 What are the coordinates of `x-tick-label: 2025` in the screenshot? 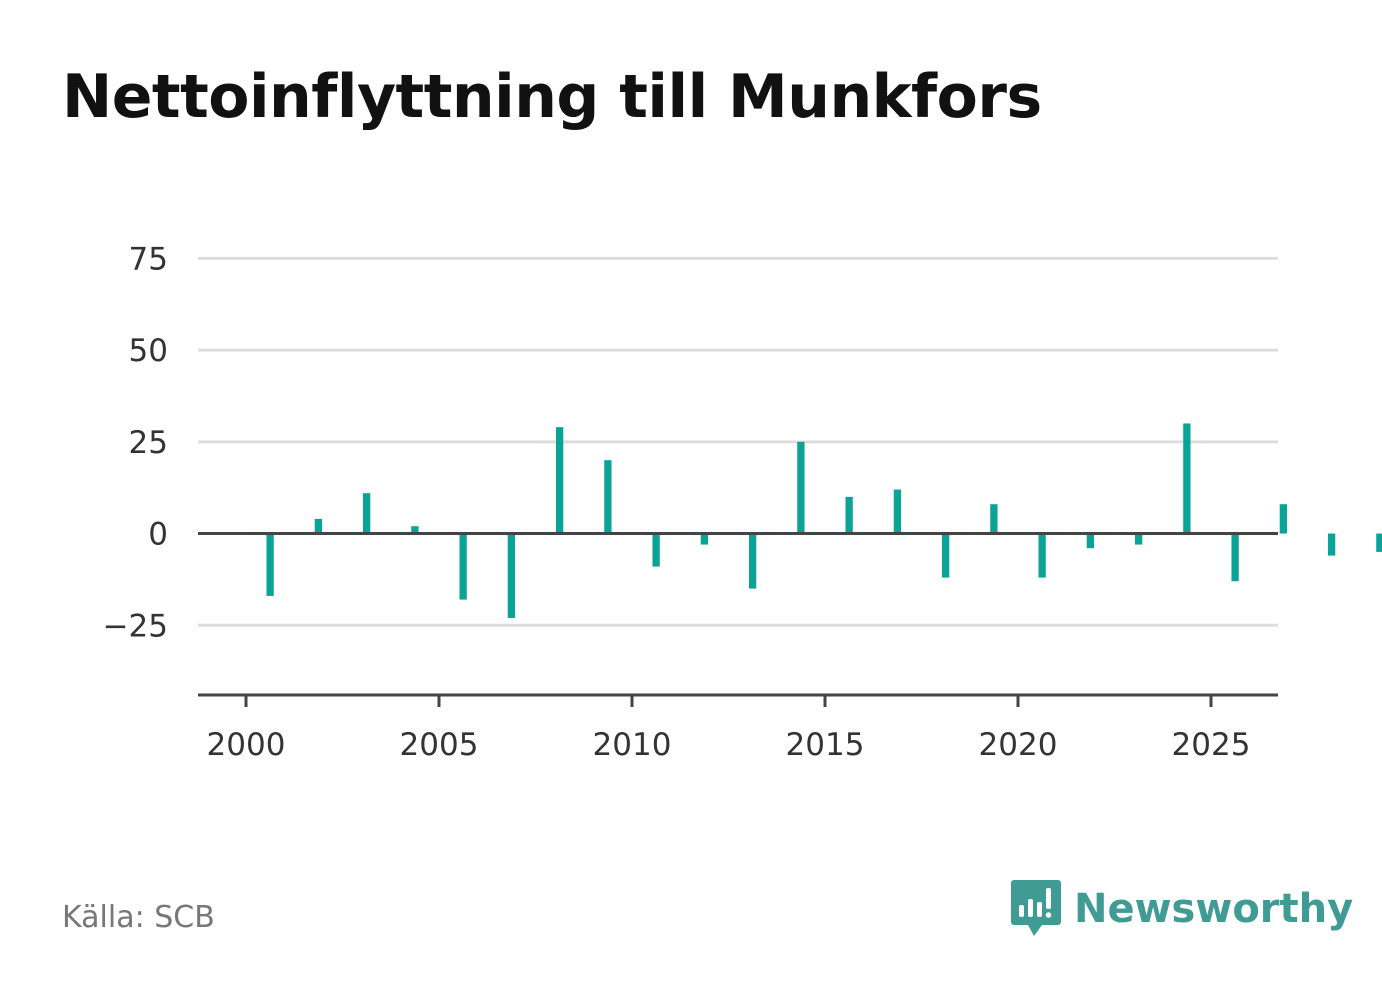 It's located at (1211, 745).